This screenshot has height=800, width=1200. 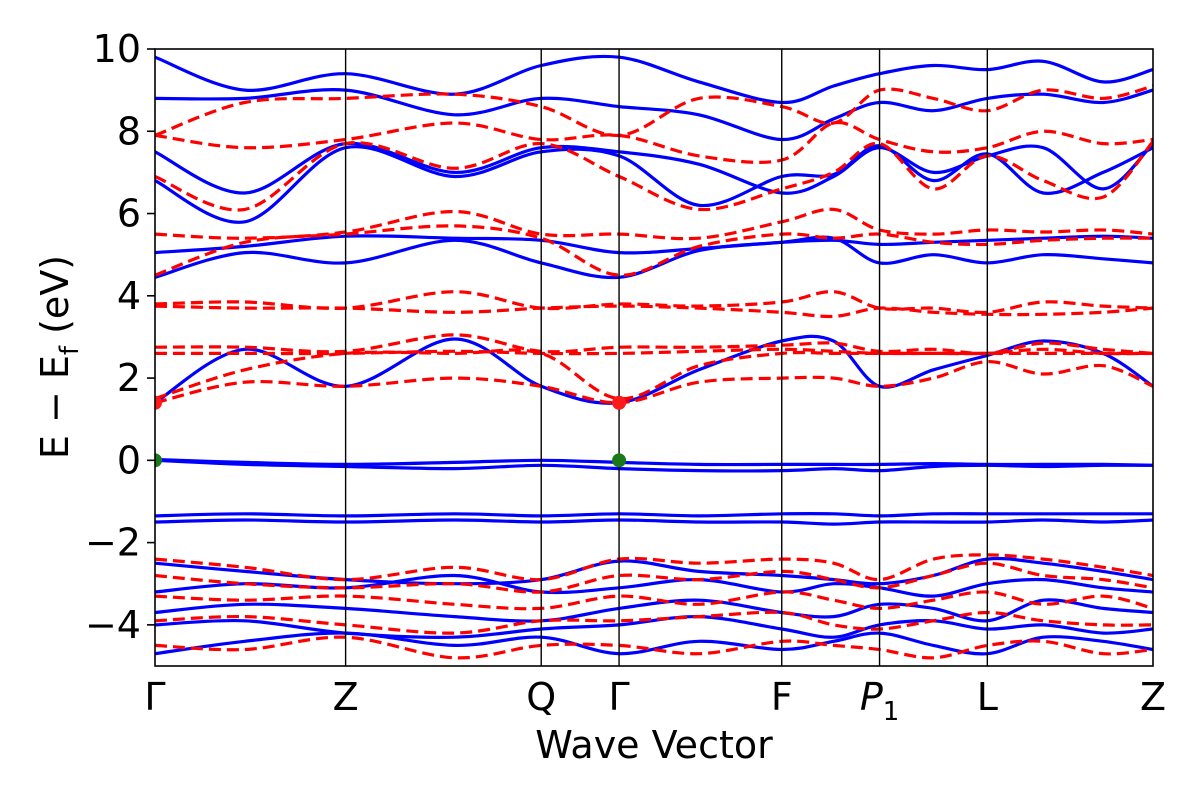 I want to click on y-tick-label-5: 0, so click(x=129, y=460).